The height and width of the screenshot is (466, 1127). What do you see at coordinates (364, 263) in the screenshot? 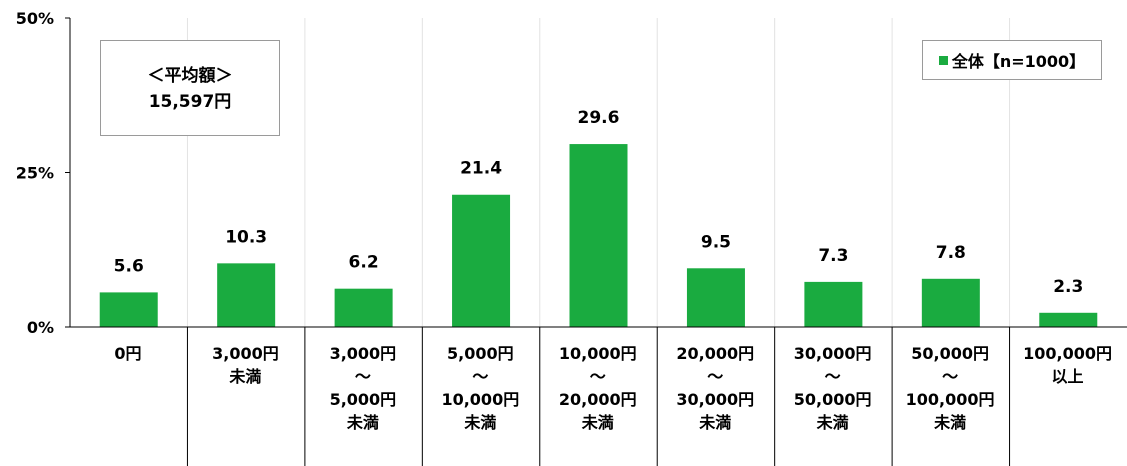
I see `value-label: 6.2` at bounding box center [364, 263].